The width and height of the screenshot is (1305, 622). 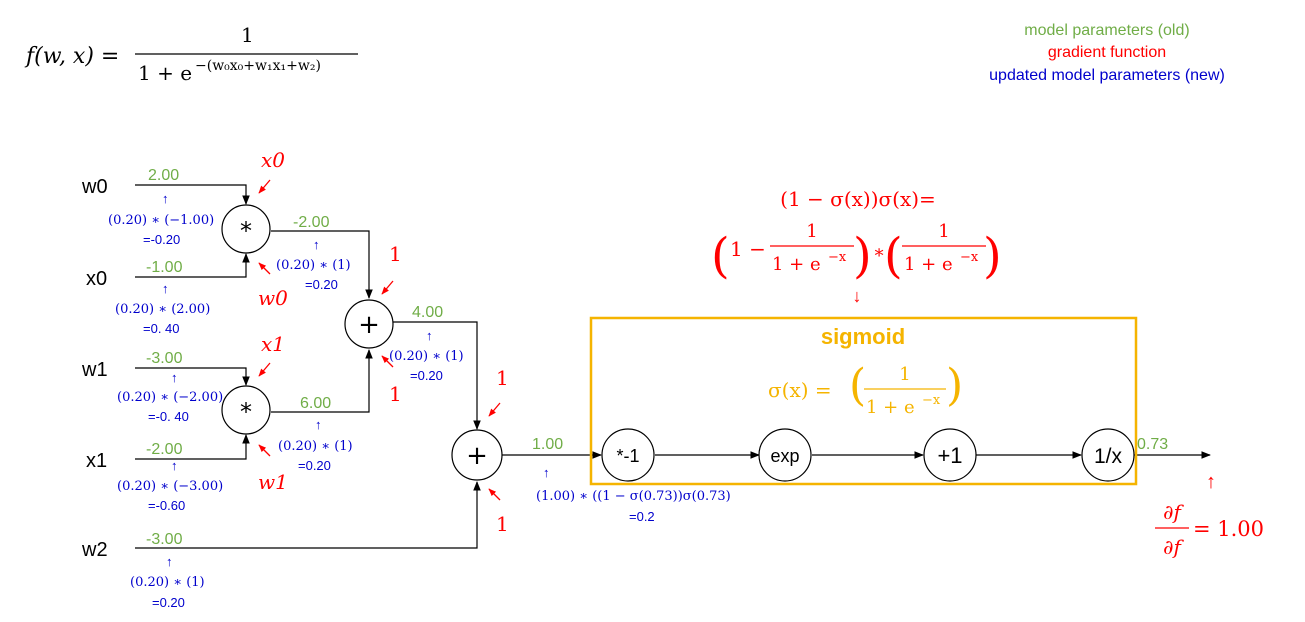 What do you see at coordinates (1173, 512) in the screenshot?
I see `final-num: ∂f` at bounding box center [1173, 512].